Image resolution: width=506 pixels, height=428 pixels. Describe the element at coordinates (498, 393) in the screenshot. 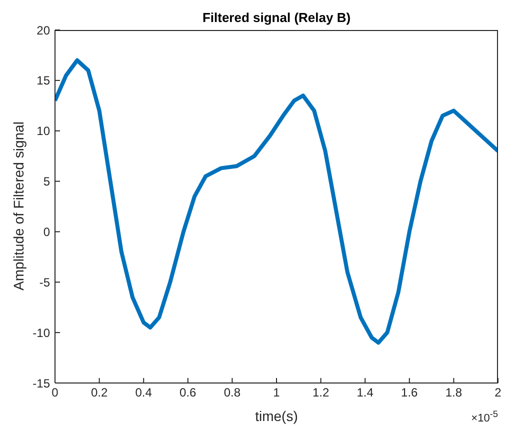

I see `x-tick-label: 2` at that location.